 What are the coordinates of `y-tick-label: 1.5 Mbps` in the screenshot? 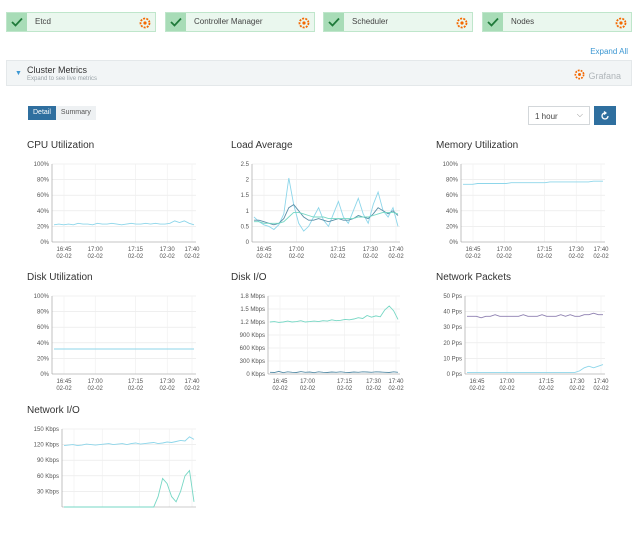 It's located at (252, 310).